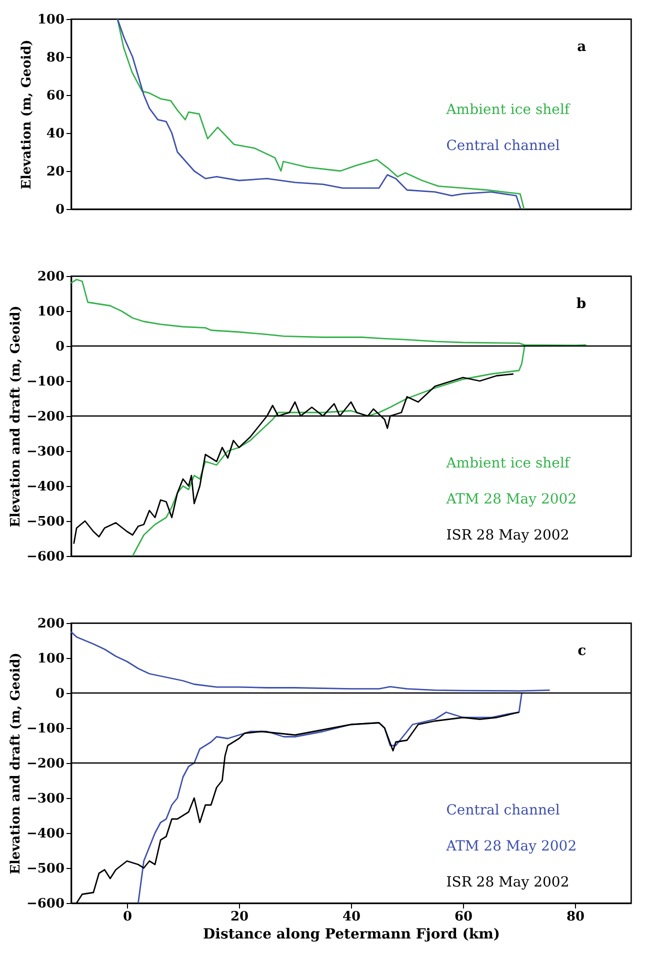  I want to click on annotation: Ambient ice shelf, so click(508, 464).